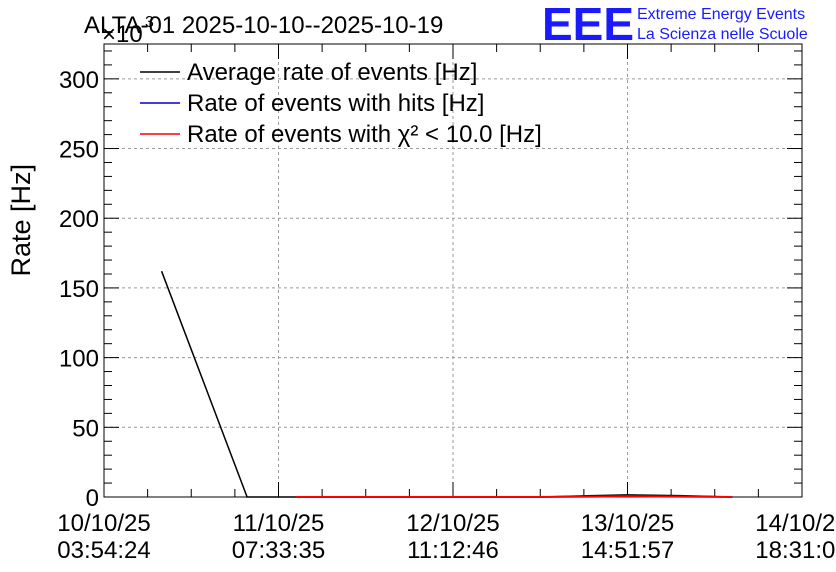 Image resolution: width=836 pixels, height=572 pixels. Describe the element at coordinates (722, 34) in the screenshot. I see `logo-line-2: La Scienza nelle Scuole` at that location.